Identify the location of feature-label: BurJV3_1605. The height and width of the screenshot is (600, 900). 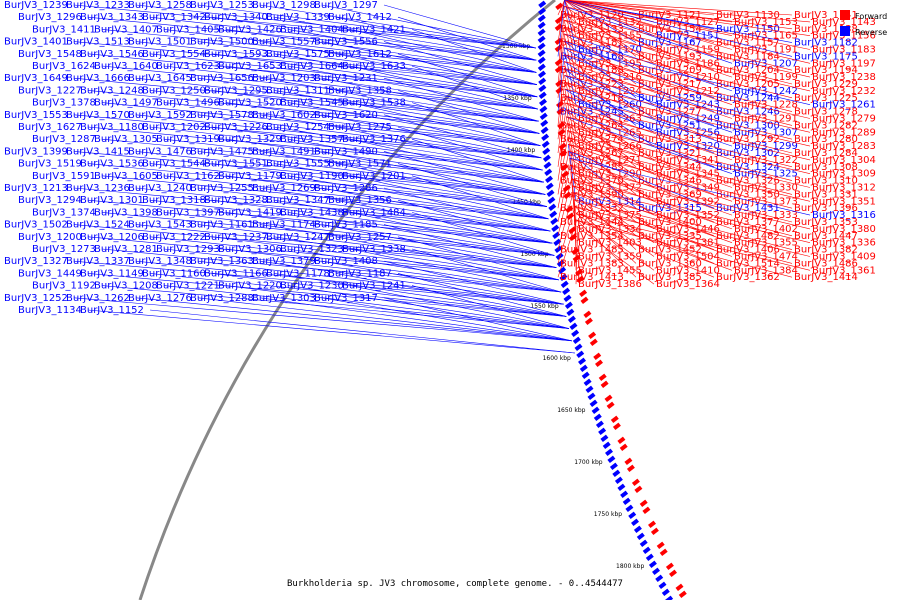
(126, 176).